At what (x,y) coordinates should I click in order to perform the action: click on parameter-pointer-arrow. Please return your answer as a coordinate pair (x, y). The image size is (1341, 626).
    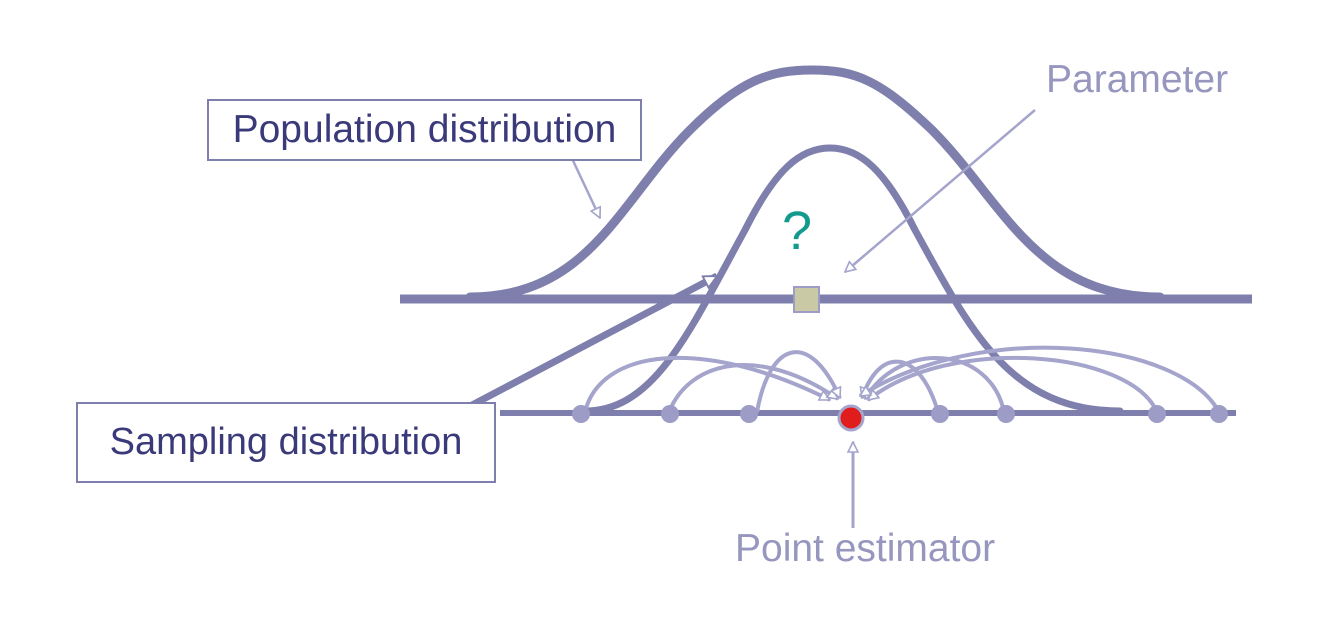
    Looking at the image, I should click on (940, 190).